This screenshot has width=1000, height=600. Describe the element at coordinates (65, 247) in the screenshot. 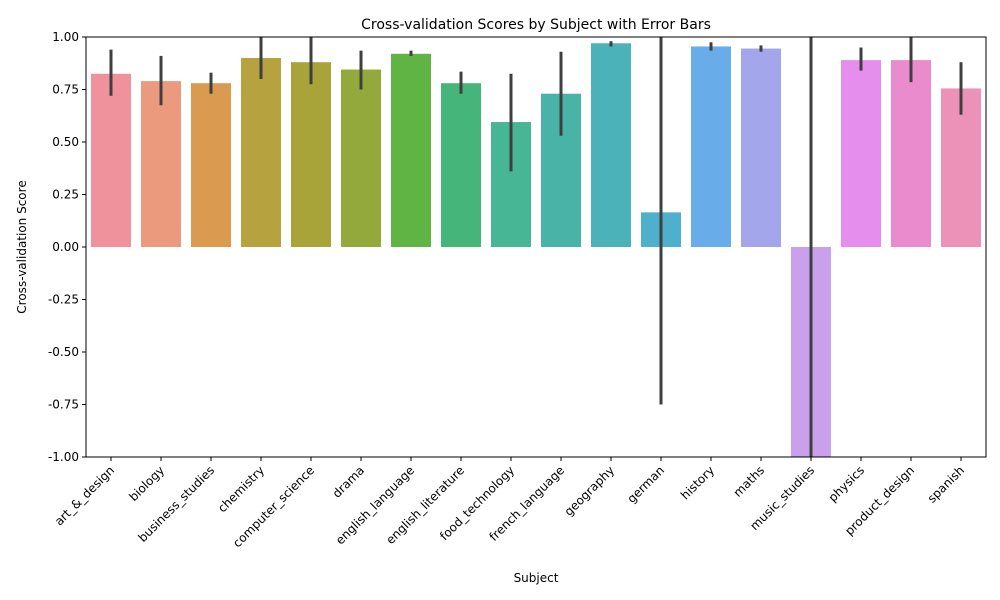

I see `y-tick-label: 0.00` at that location.